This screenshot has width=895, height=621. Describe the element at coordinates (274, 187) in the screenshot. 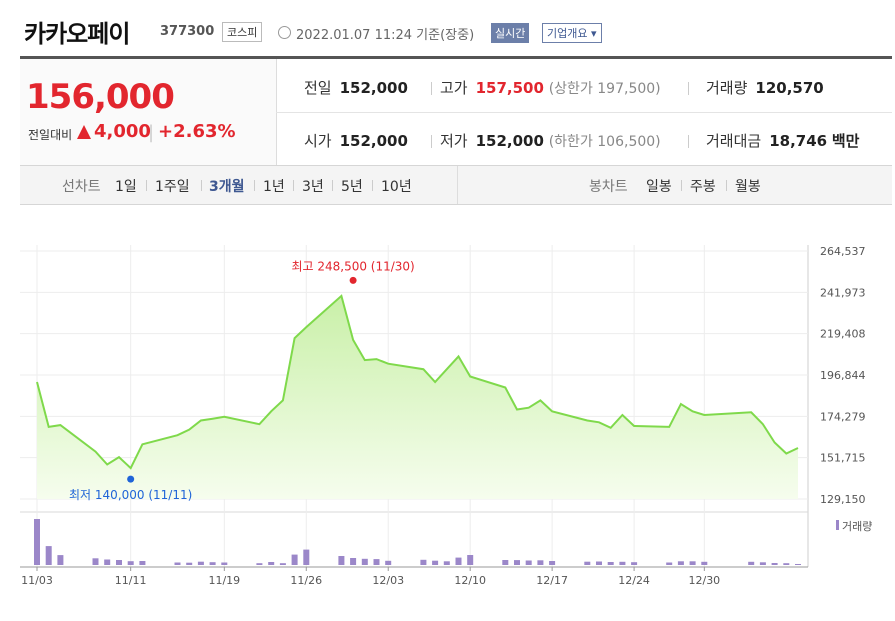

I see `tab-1y: 1년` at that location.